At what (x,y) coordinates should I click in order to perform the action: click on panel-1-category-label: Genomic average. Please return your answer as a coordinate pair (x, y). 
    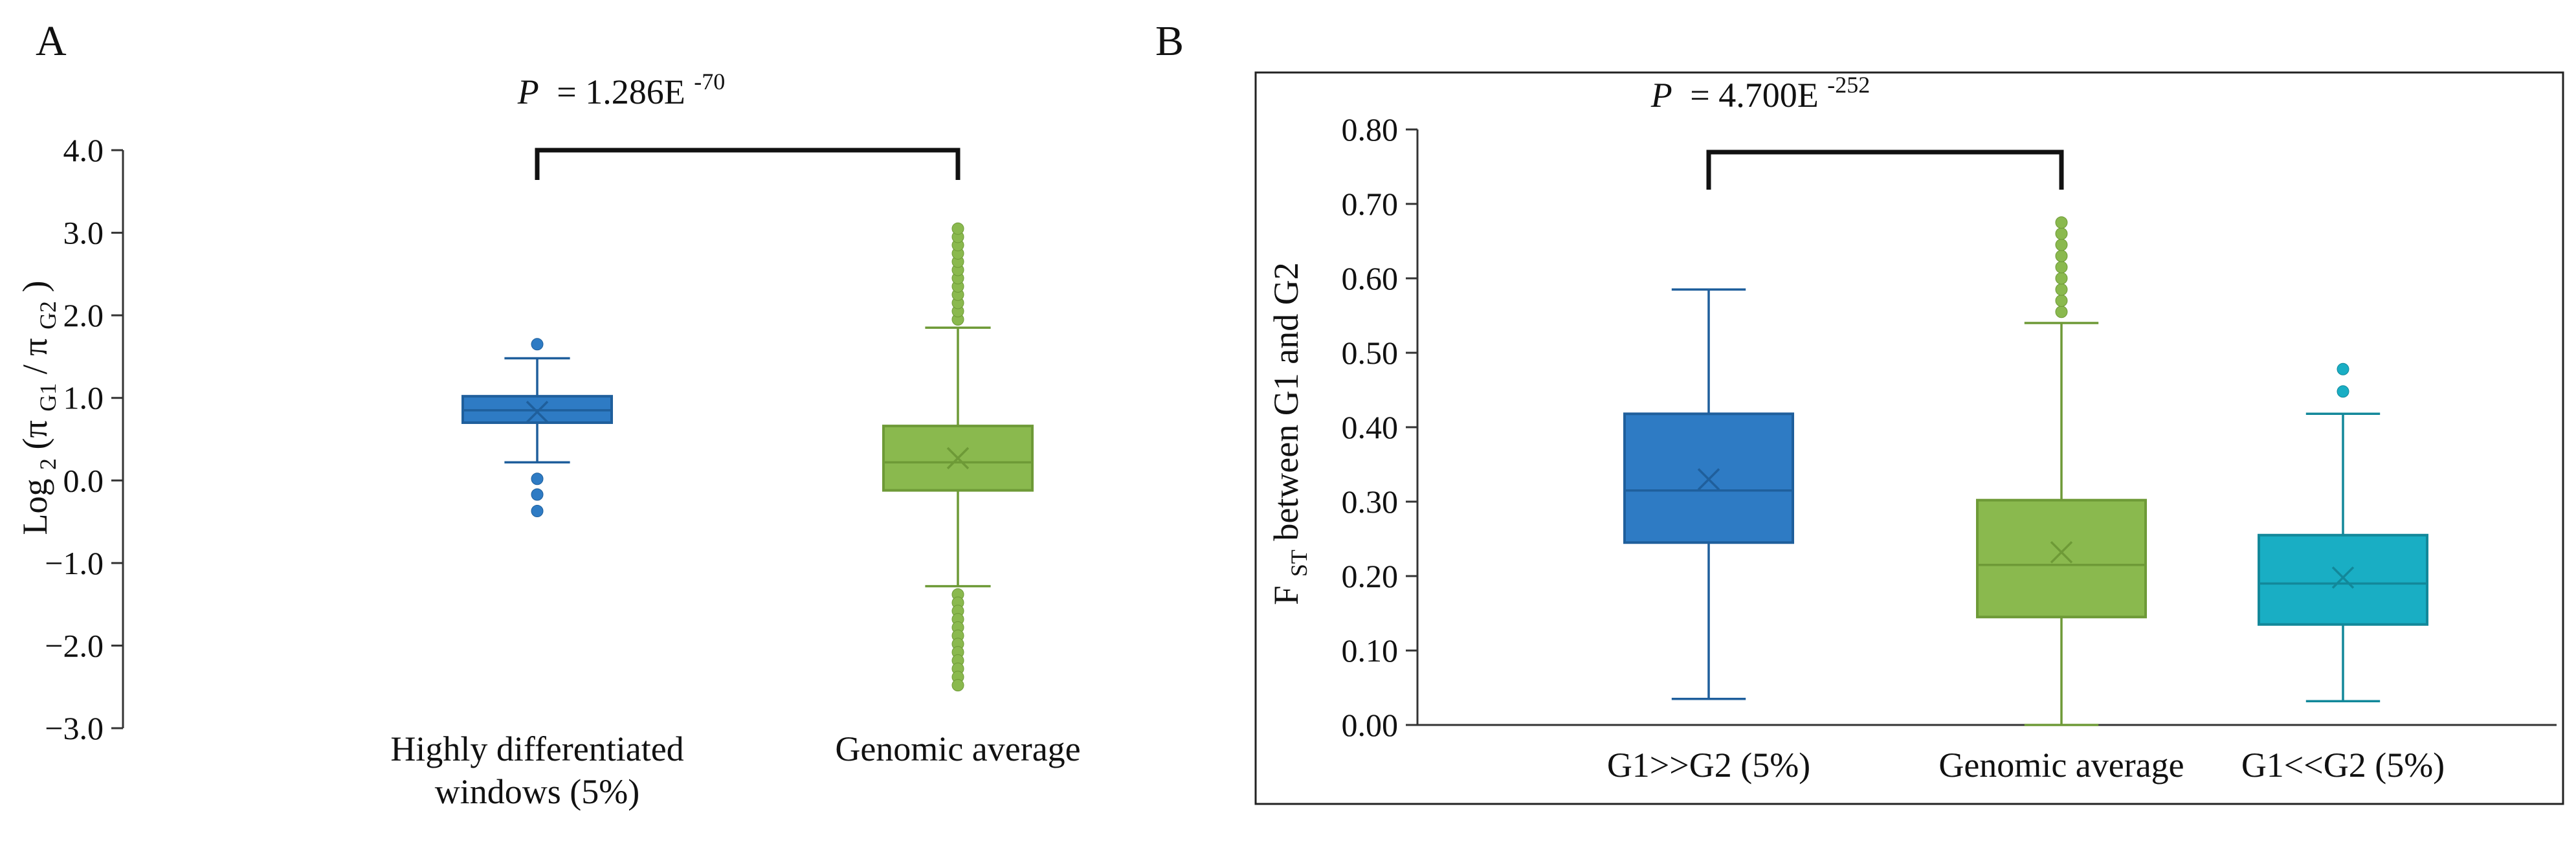
    Looking at the image, I should click on (2061, 765).